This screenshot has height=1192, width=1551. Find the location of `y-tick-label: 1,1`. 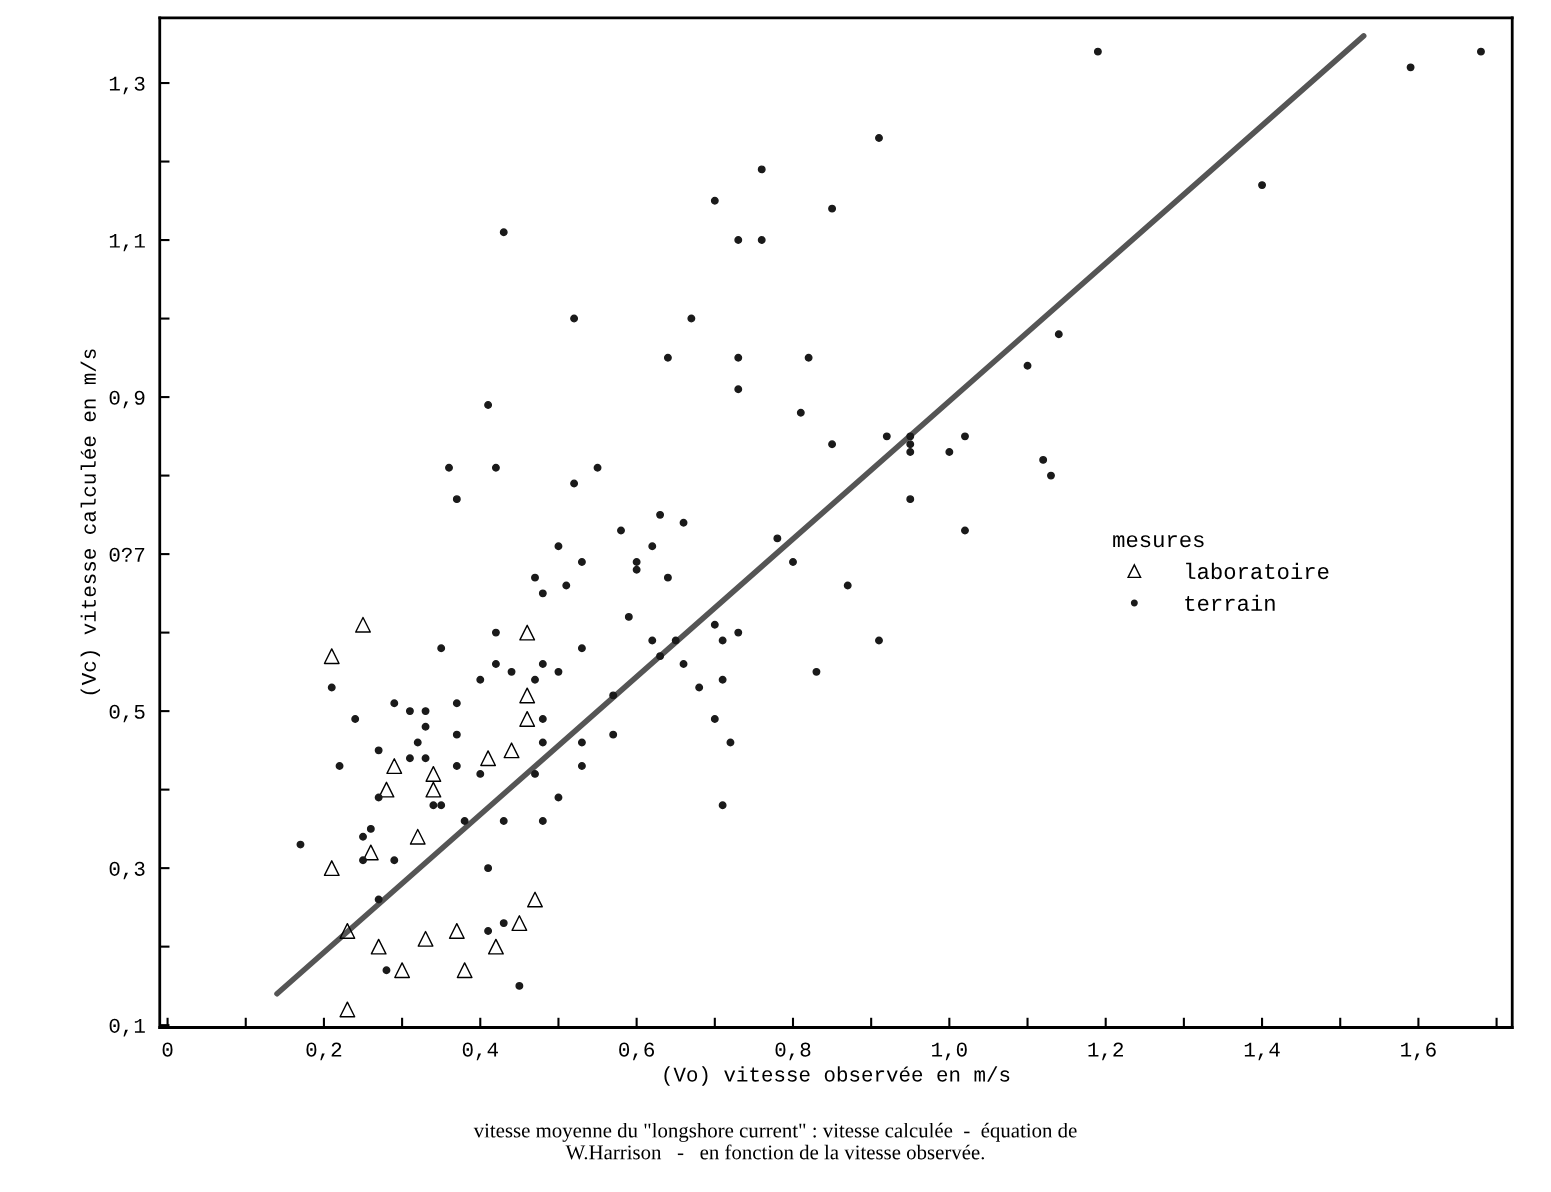

y-tick-label: 1,1 is located at coordinates (127, 242).